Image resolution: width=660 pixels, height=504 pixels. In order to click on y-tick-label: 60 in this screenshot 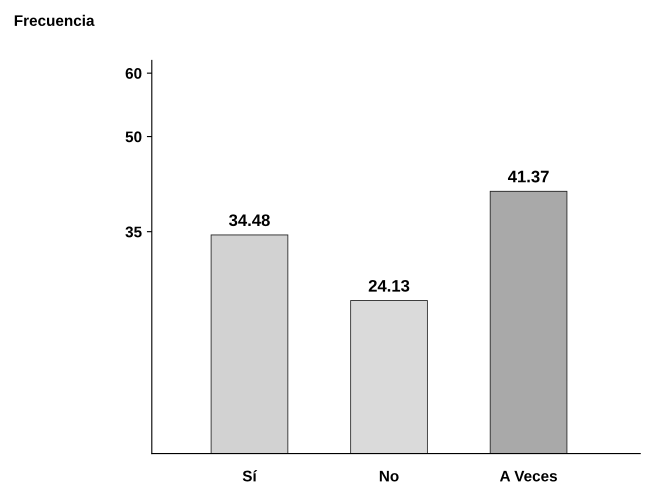, I will do `click(134, 73)`.